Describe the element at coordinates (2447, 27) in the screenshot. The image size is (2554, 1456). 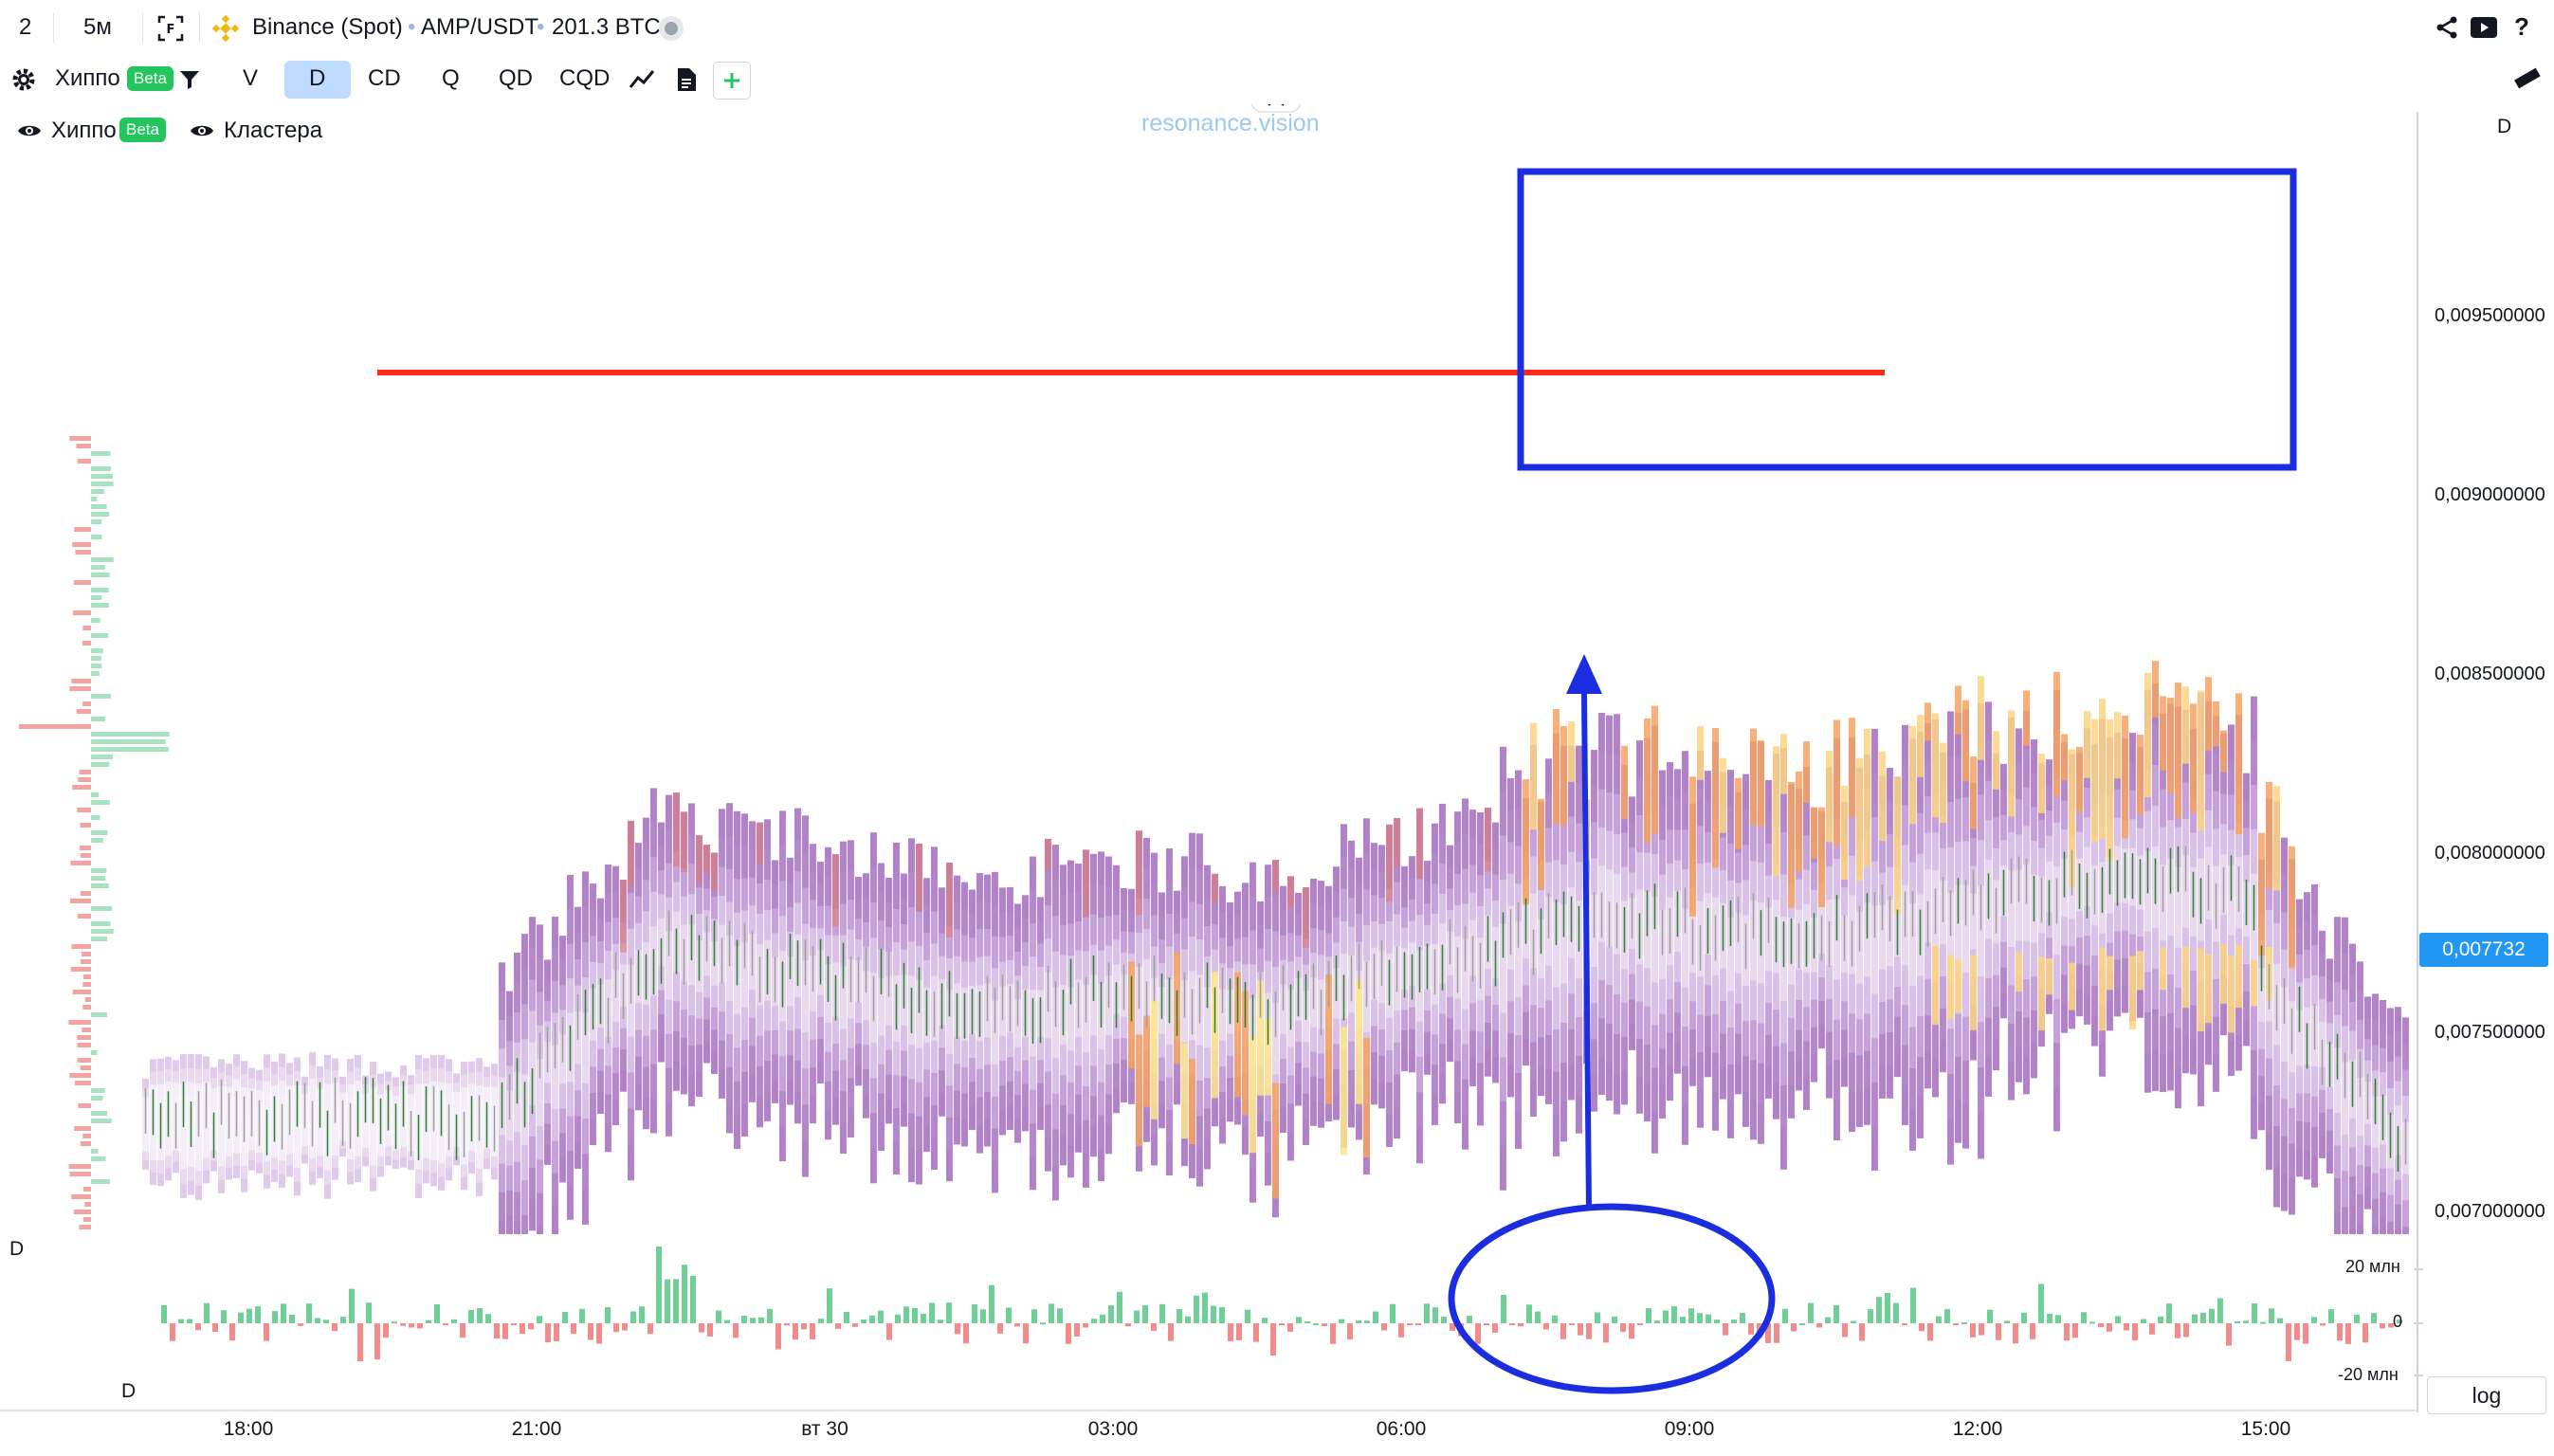
I see `share-icon` at that location.